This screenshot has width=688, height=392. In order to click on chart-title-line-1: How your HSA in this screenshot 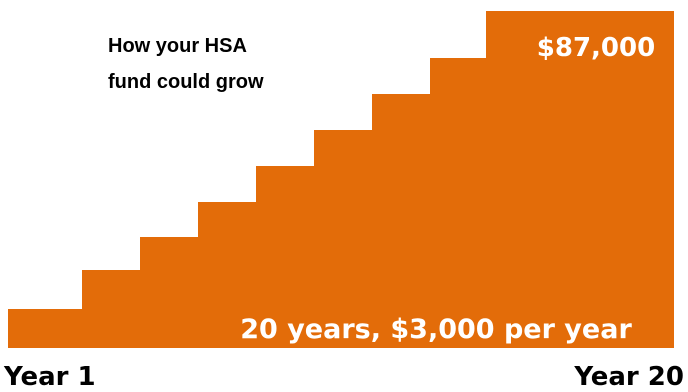, I will do `click(177, 46)`.